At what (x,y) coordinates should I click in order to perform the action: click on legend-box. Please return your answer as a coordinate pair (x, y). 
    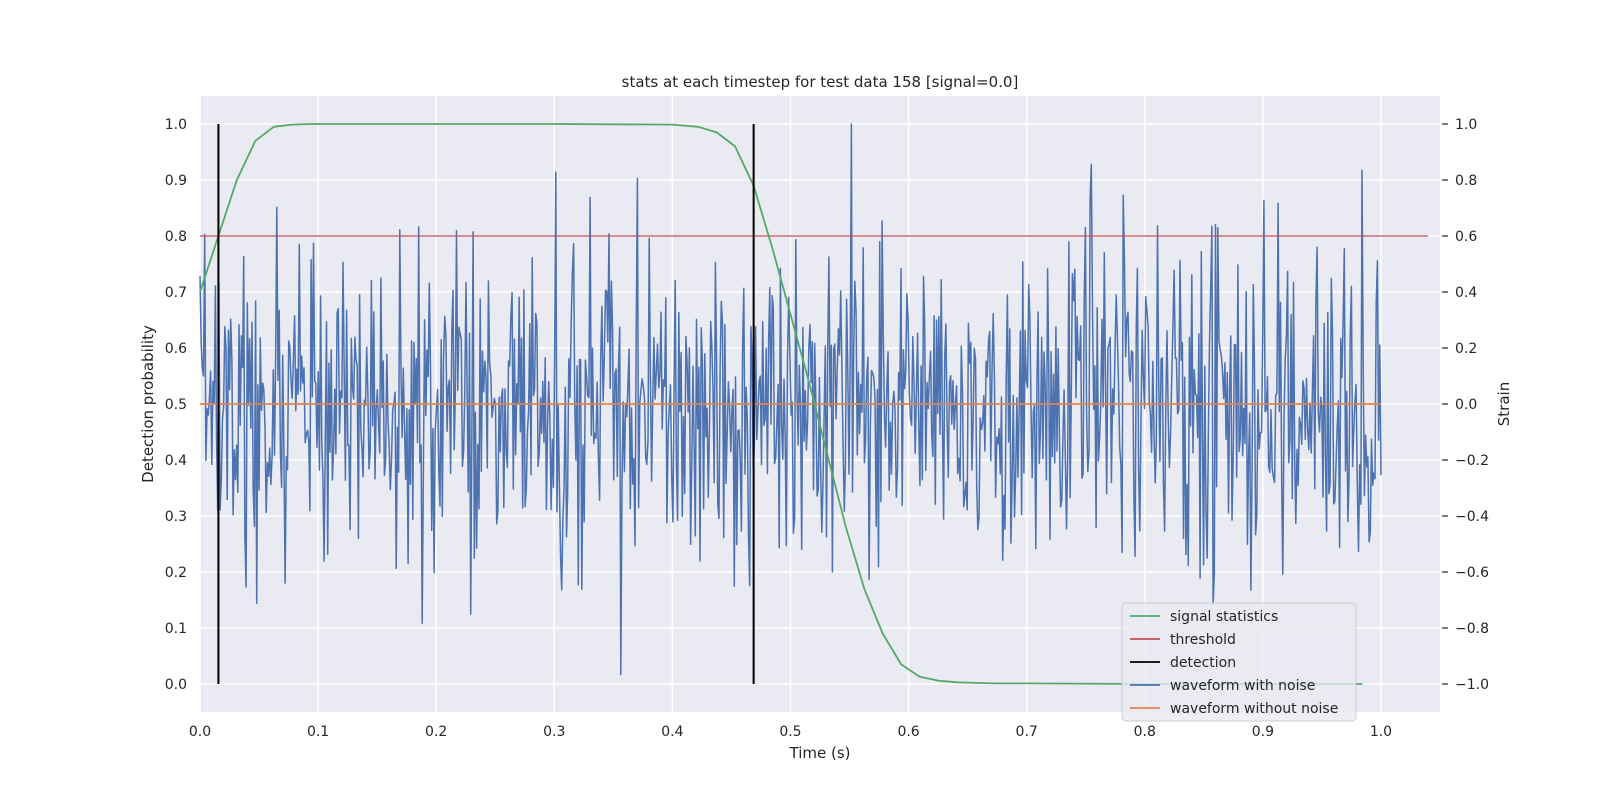
    Looking at the image, I should click on (1239, 662).